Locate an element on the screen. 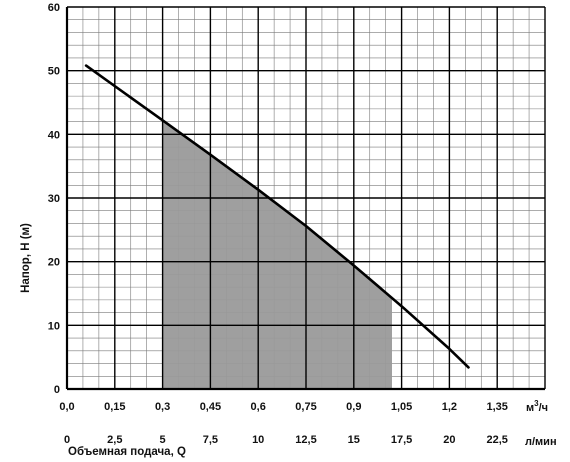 The height and width of the screenshot is (462, 570). y-axis-tick-labels: 0 10 20 30 40 50 60 is located at coordinates (54, 199).